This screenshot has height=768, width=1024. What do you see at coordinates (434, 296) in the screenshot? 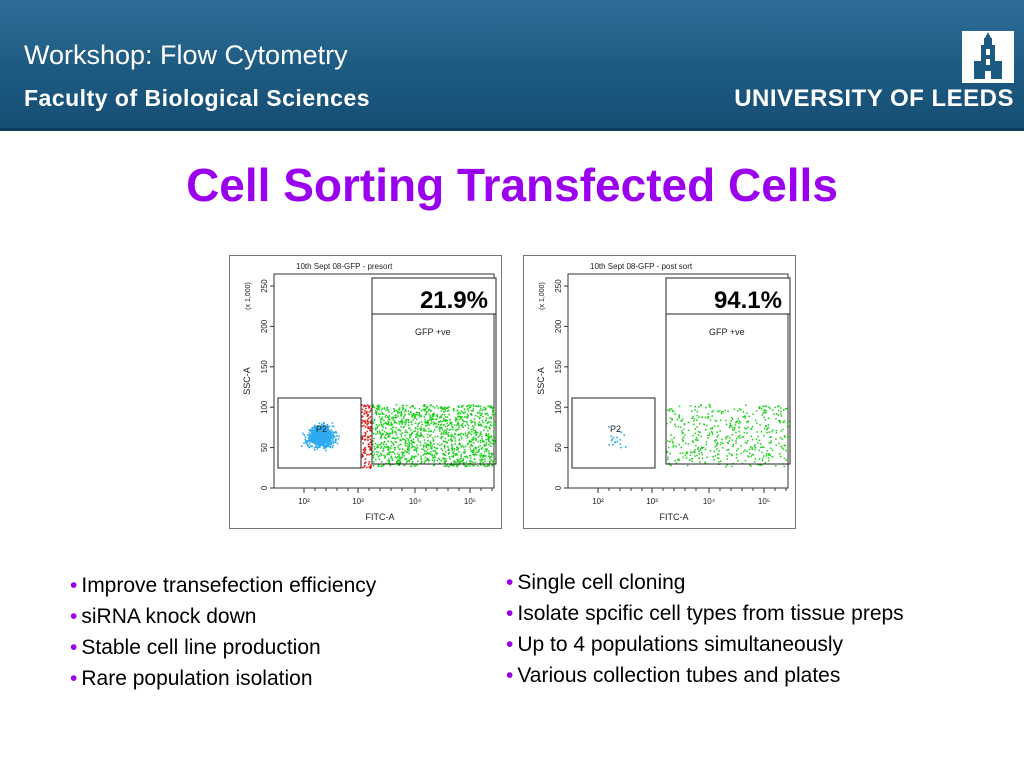
I see `percent-box` at bounding box center [434, 296].